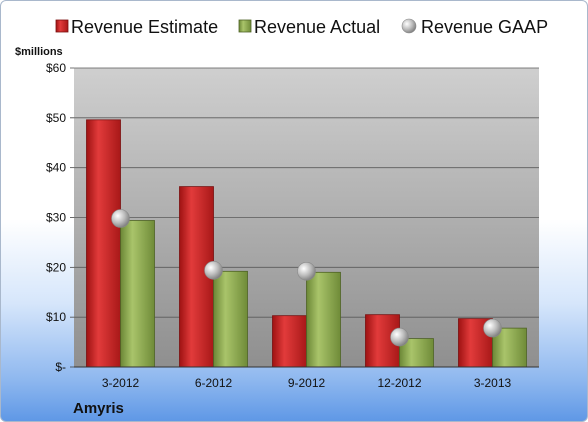 This screenshot has width=588, height=422. I want to click on legend-item-actual: Revenue Actual, so click(309, 27).